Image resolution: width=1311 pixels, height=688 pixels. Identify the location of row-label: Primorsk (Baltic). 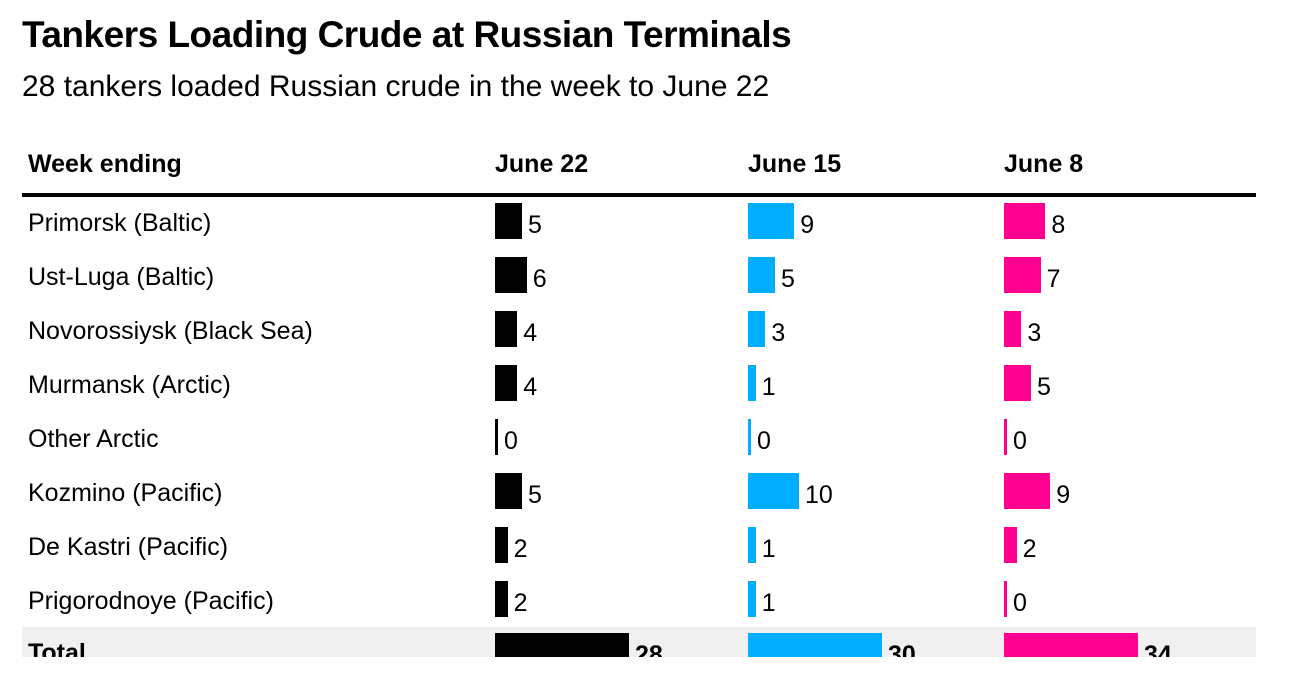
(120, 223).